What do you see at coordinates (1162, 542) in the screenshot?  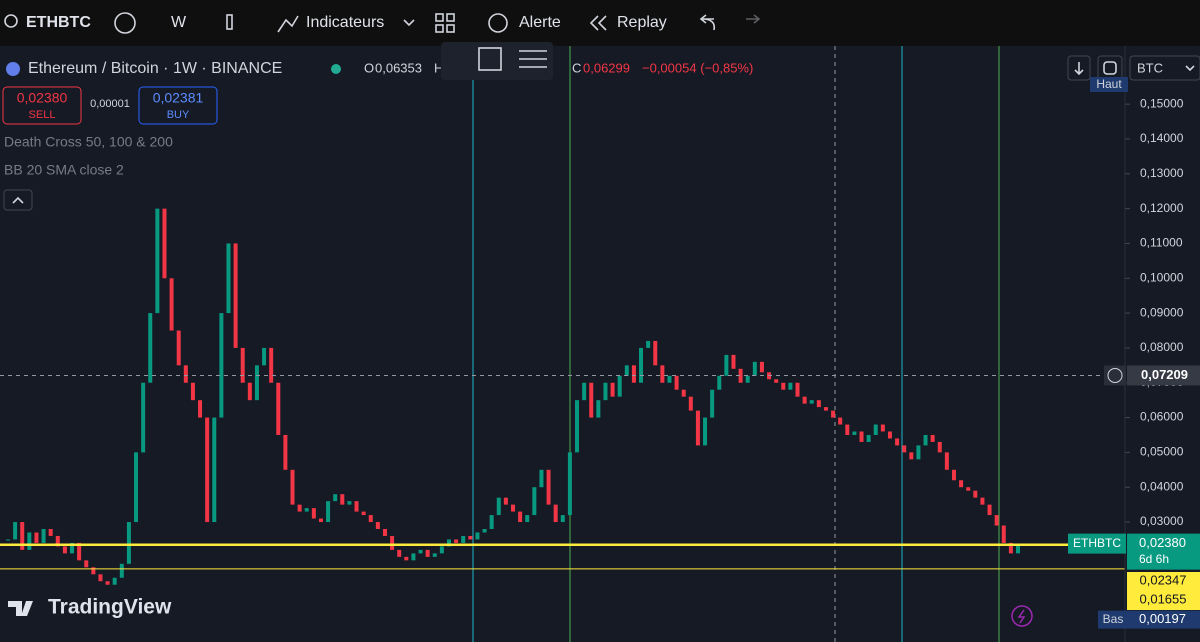 I see `last-label: 0,02380` at bounding box center [1162, 542].